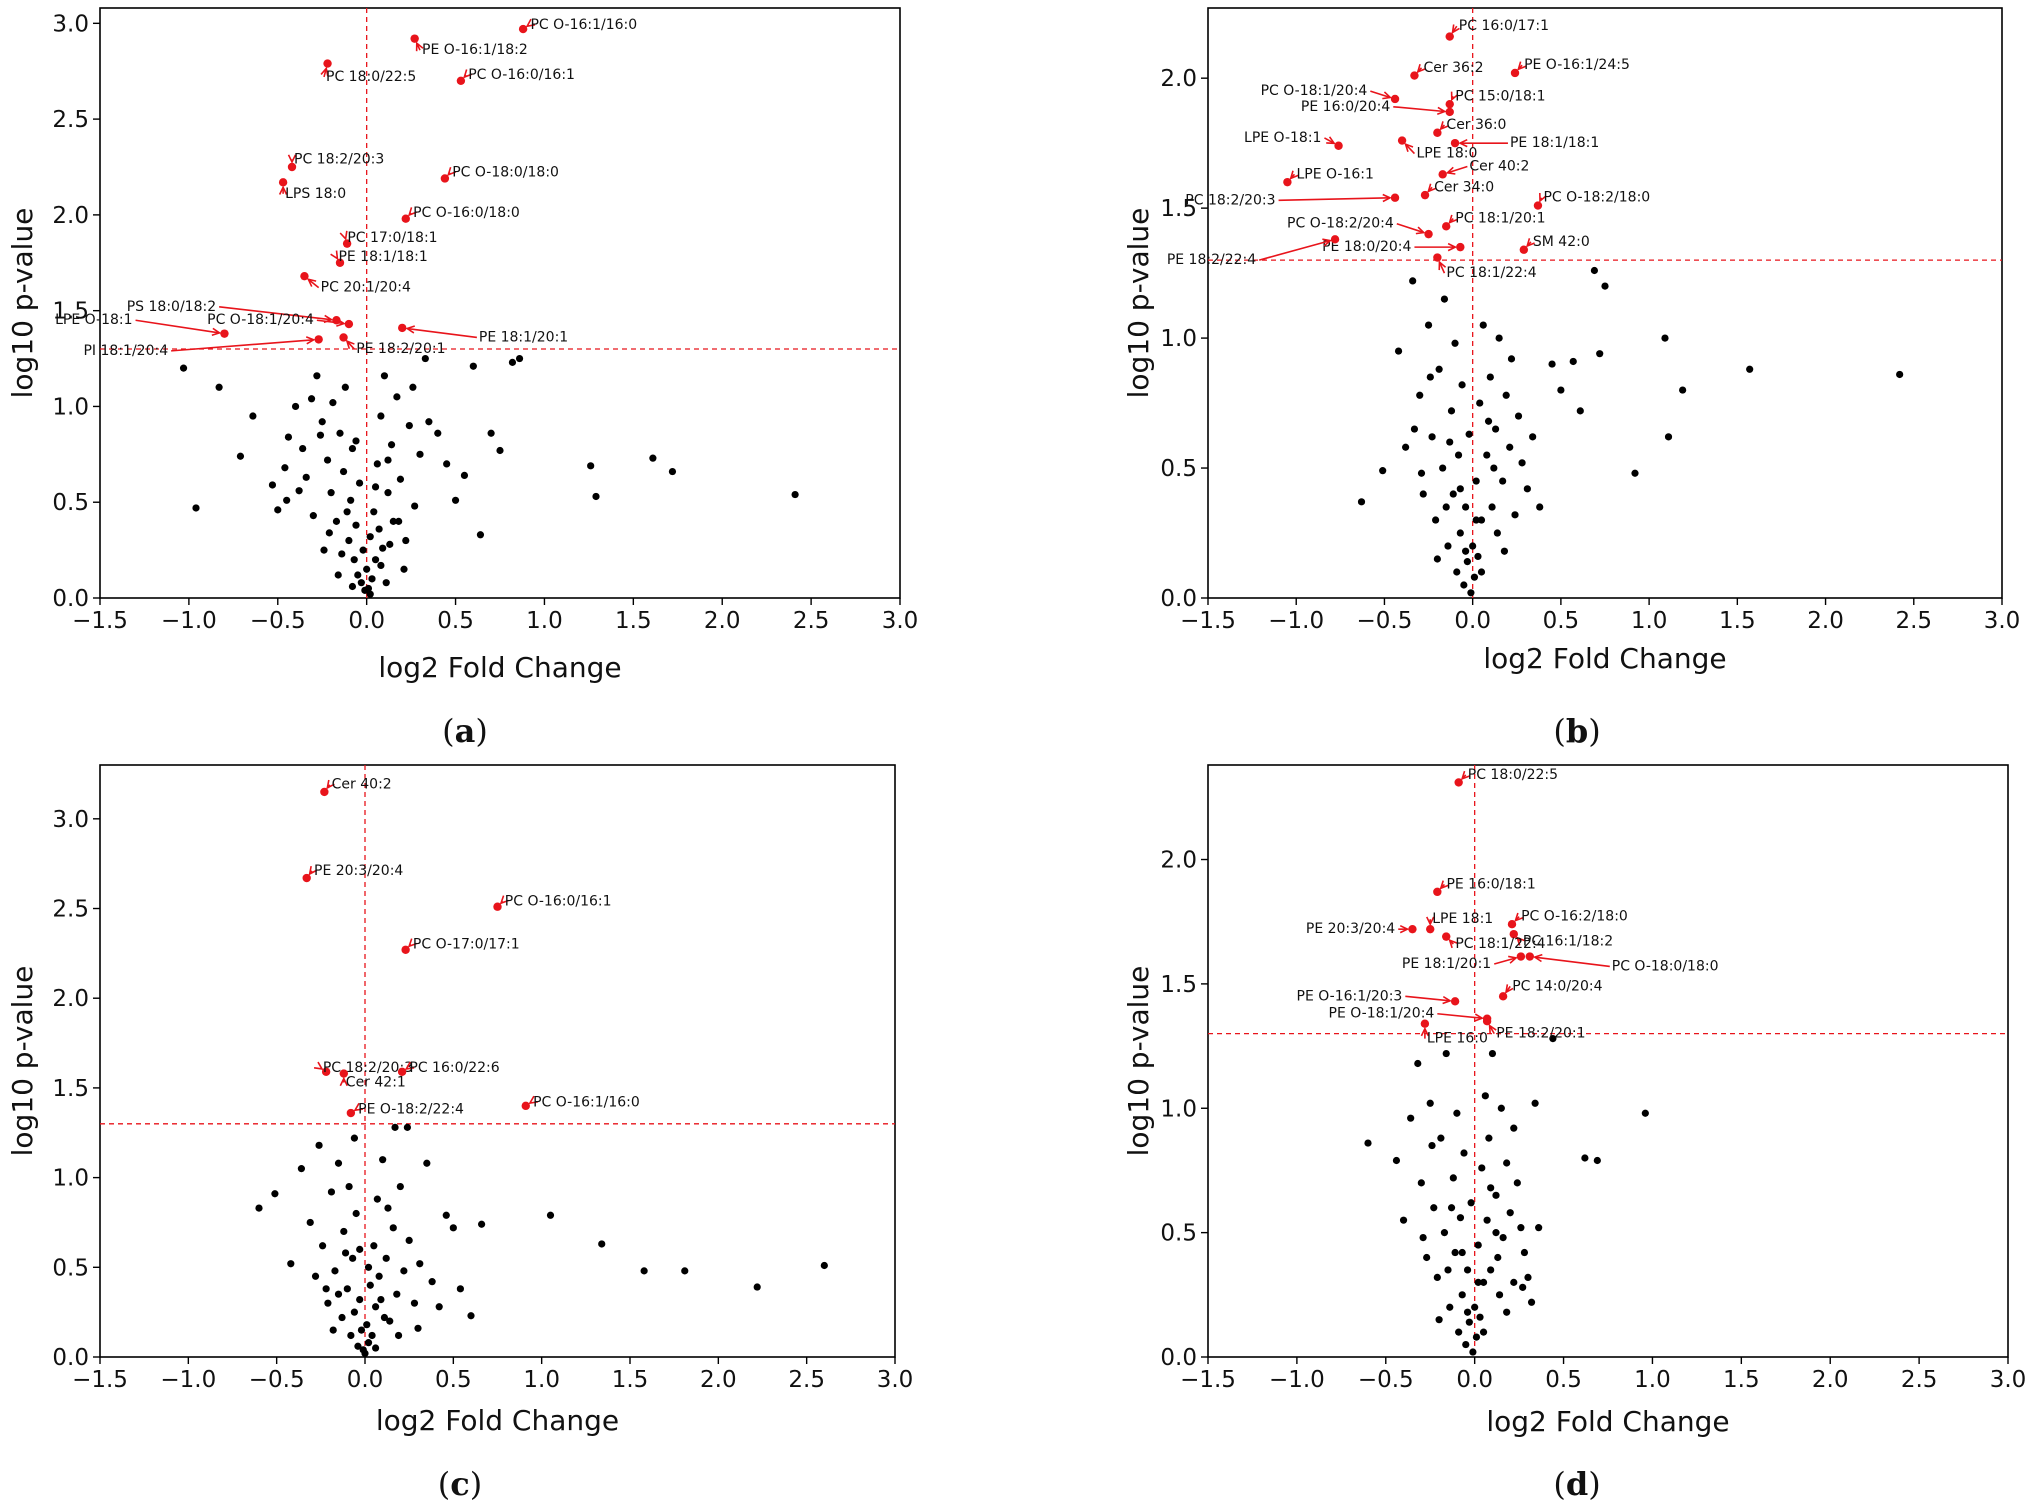  What do you see at coordinates (1178, 1109) in the screenshot?
I see `y-tick-label: 1.0` at bounding box center [1178, 1109].